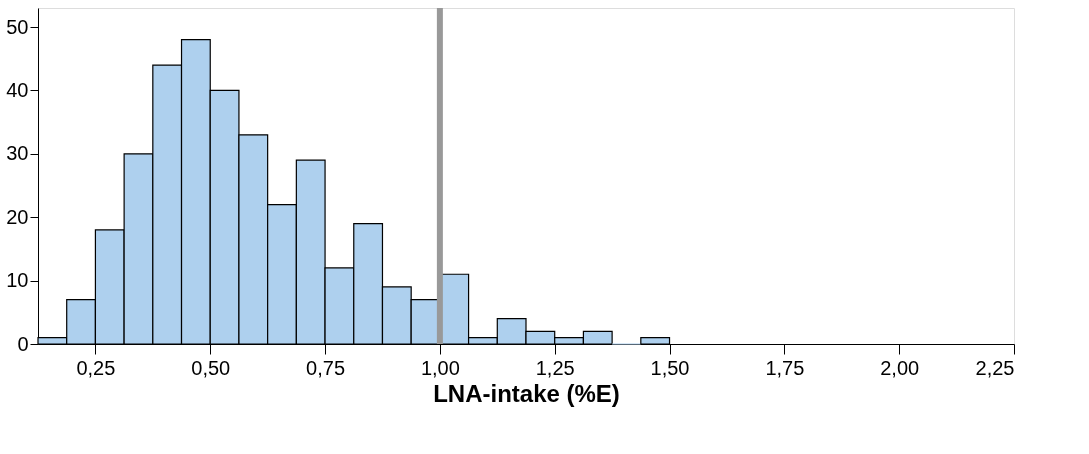 Image resolution: width=1089 pixels, height=454 pixels. Describe the element at coordinates (900, 367) in the screenshot. I see `x-tick-label: 2,00` at that location.